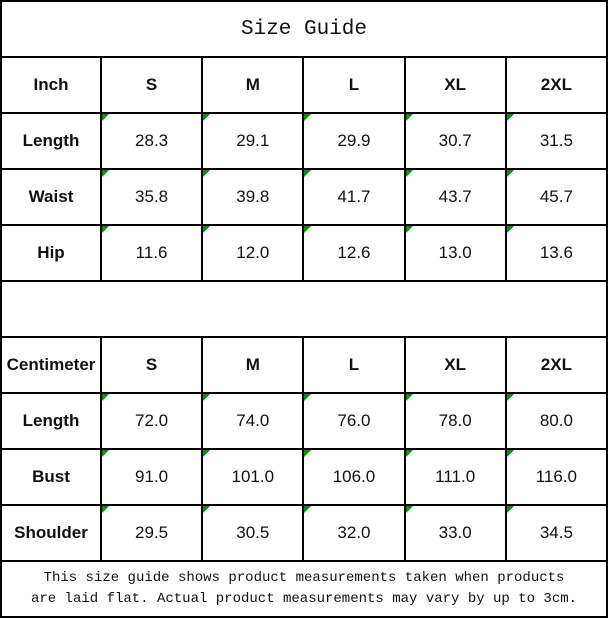 The height and width of the screenshot is (618, 608). I want to click on cell-value: 13.0, so click(455, 252).